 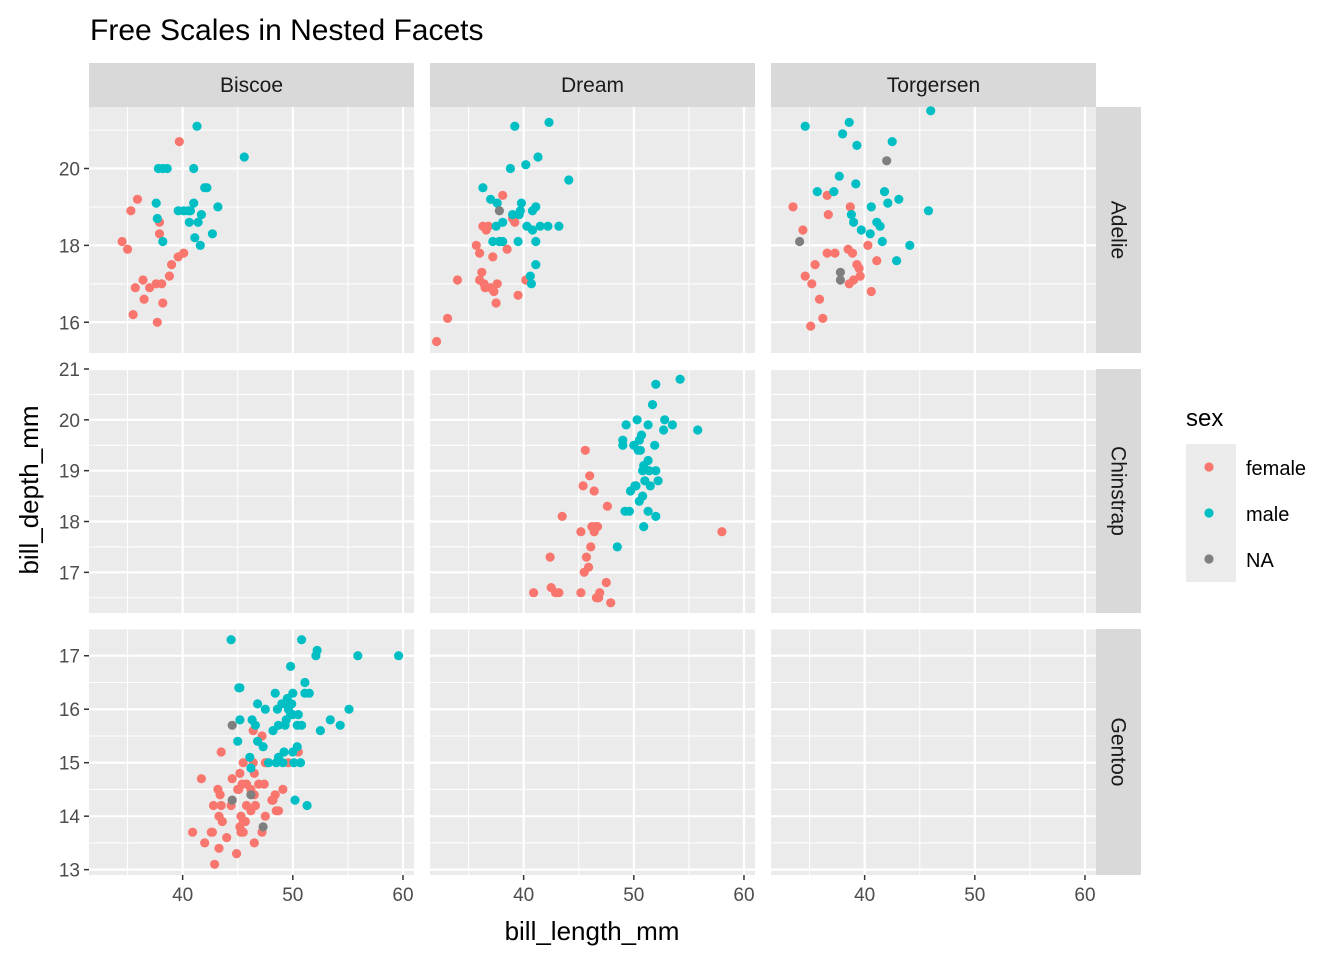 I want to click on y-tick-label: 18, so click(x=69, y=523).